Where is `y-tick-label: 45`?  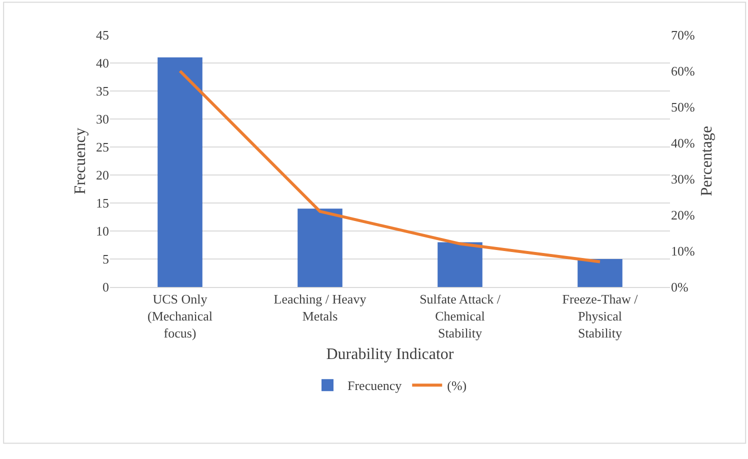
y-tick-label: 45 is located at coordinates (102, 35).